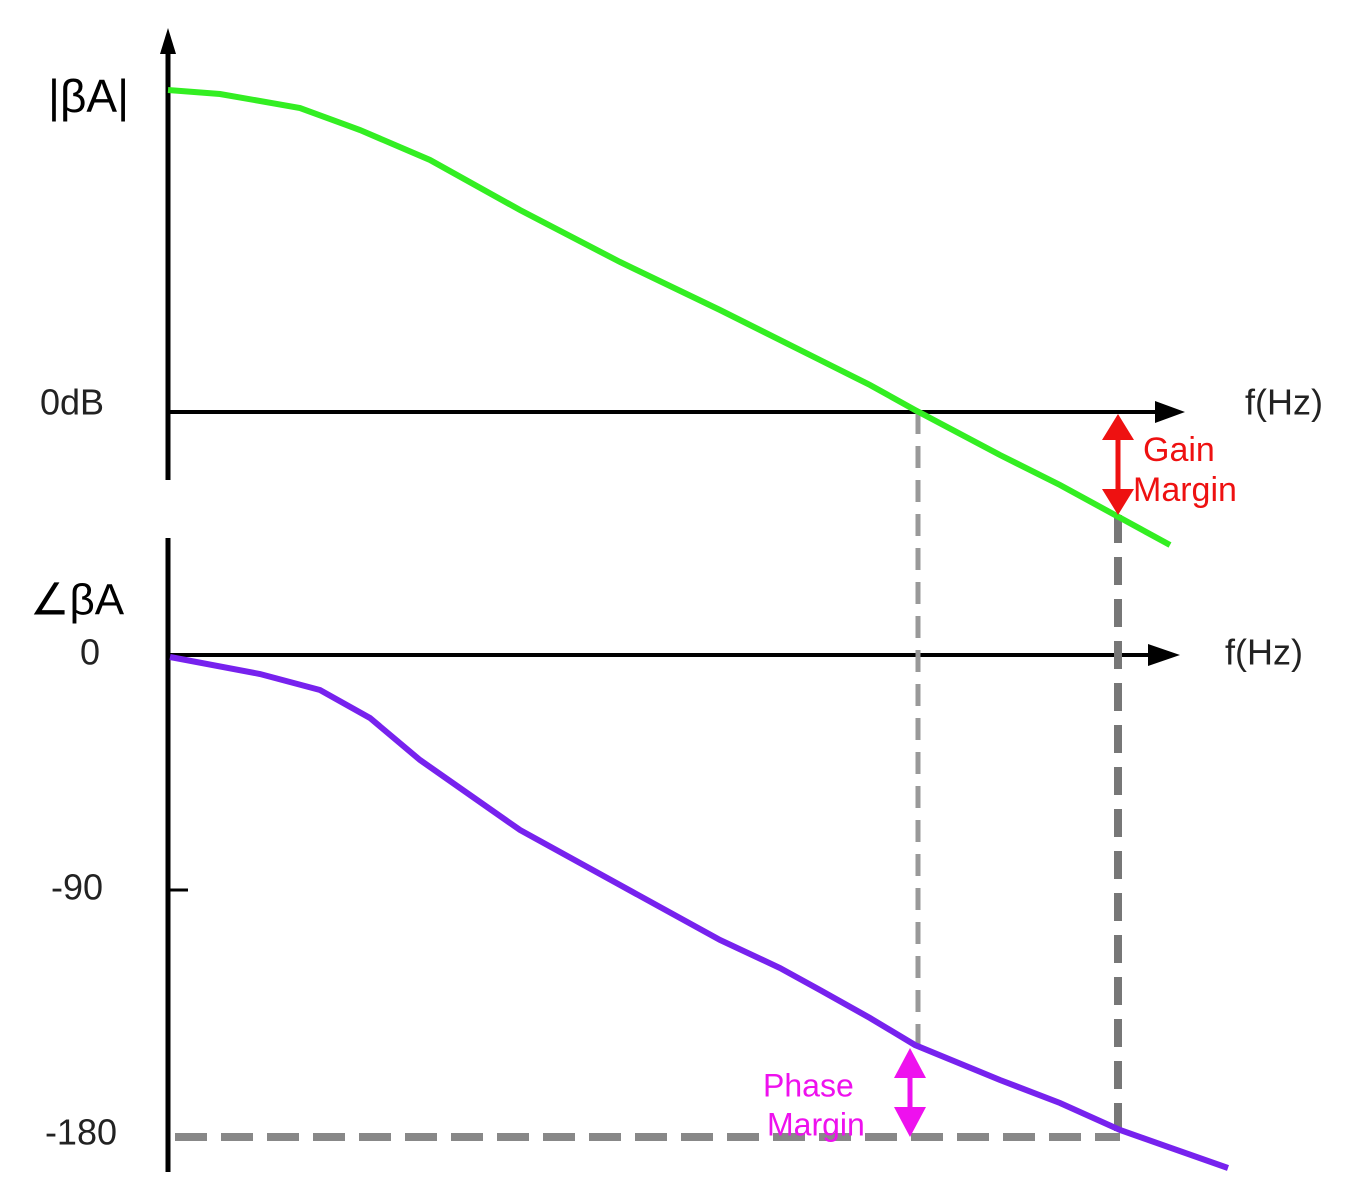  What do you see at coordinates (1179, 450) in the screenshot?
I see `gain-margin-label: Gain` at bounding box center [1179, 450].